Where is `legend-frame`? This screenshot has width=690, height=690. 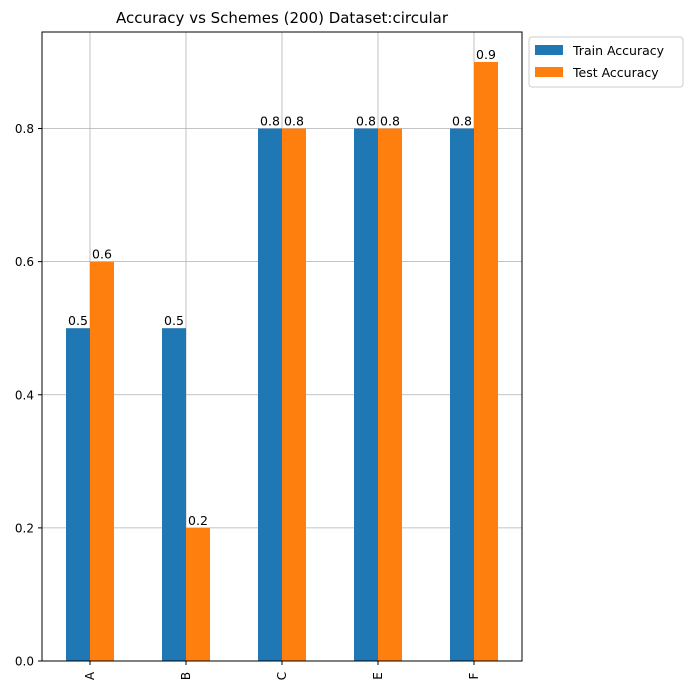
legend-frame is located at coordinates (606, 62).